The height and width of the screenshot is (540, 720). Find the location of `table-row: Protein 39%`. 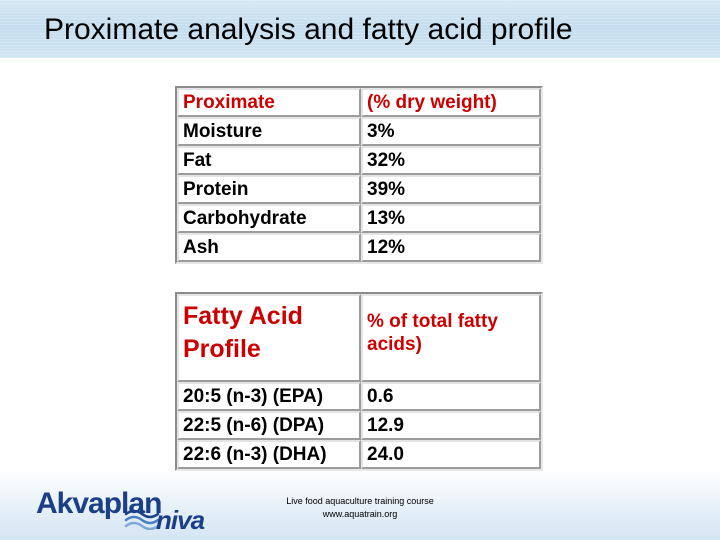

table-row: Protein 39% is located at coordinates (359, 189).